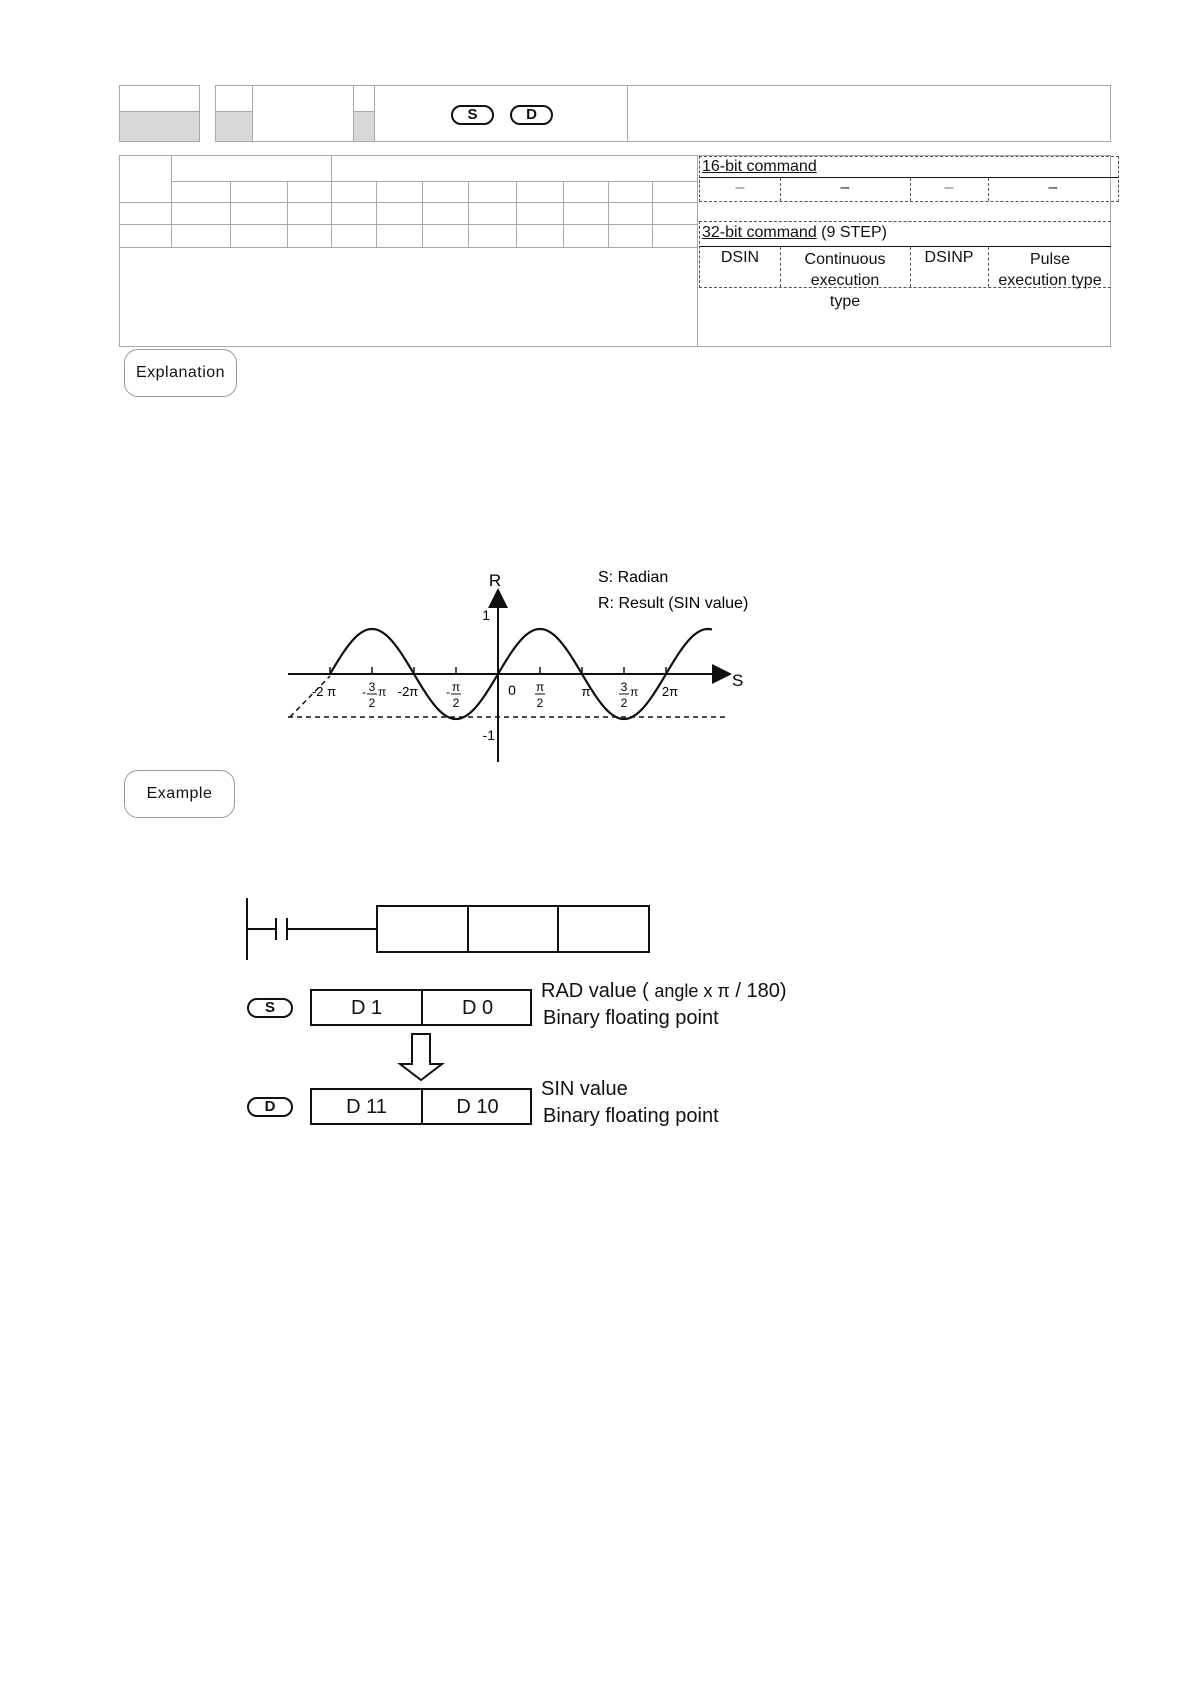 The width and height of the screenshot is (1190, 1684). Describe the element at coordinates (949, 257) in the screenshot. I see `cmd32-pulse-mnemonic: DSINP` at that location.